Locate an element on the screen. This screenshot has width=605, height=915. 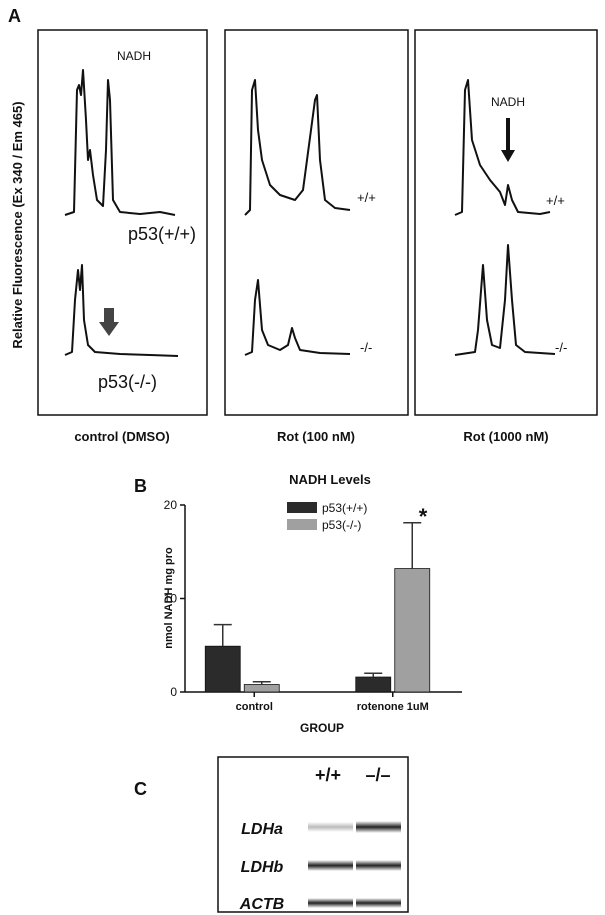
annotation: * is located at coordinates (423, 516).